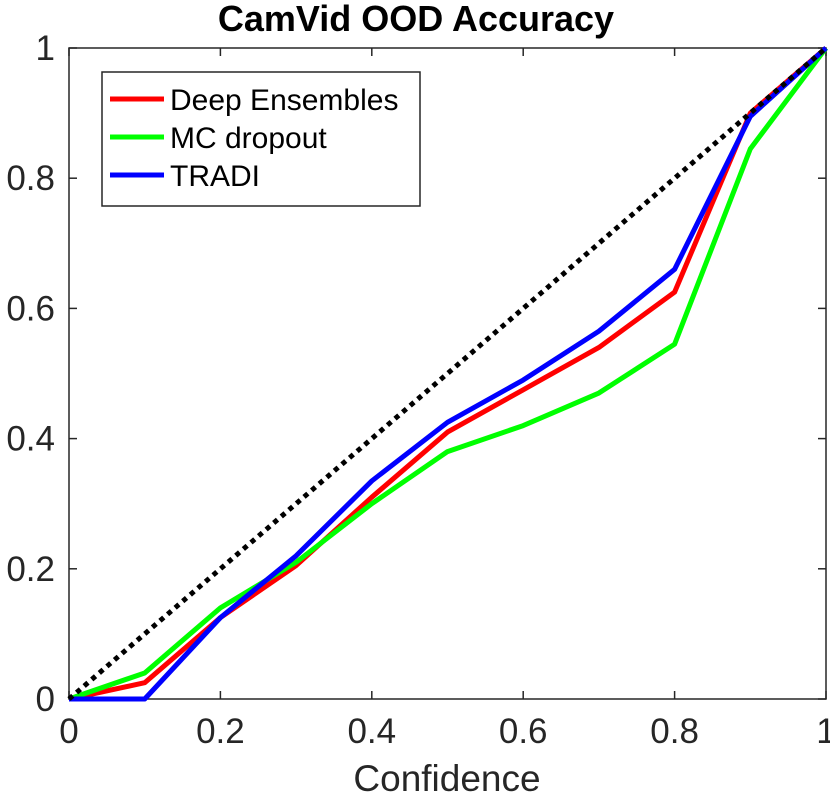 The image size is (830, 797). Describe the element at coordinates (30, 178) in the screenshot. I see `y-tick-label: 0.8` at that location.